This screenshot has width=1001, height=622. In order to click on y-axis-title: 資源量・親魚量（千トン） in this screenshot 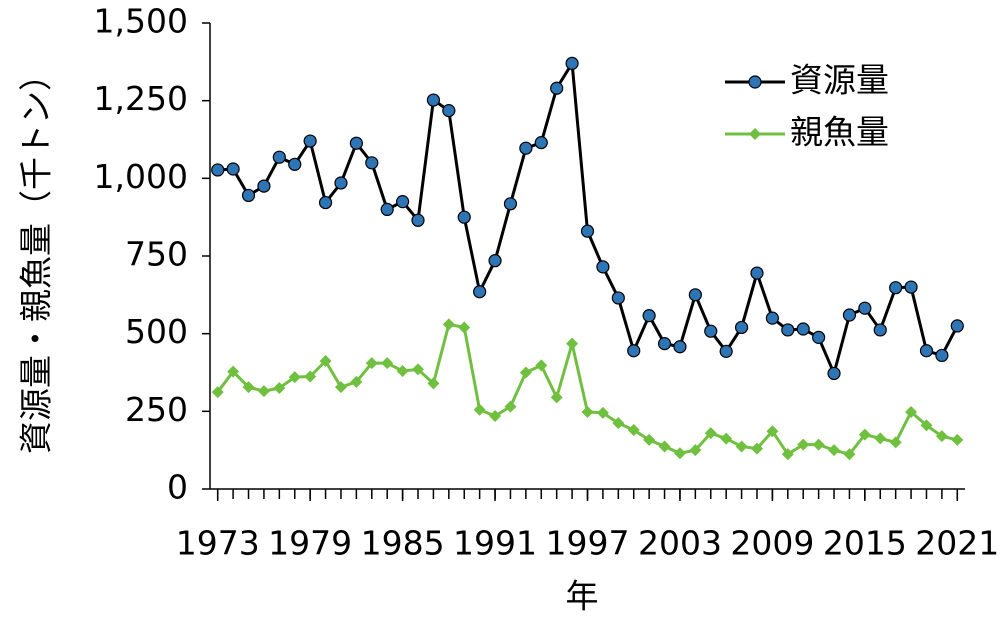, I will do `click(36, 256)`.